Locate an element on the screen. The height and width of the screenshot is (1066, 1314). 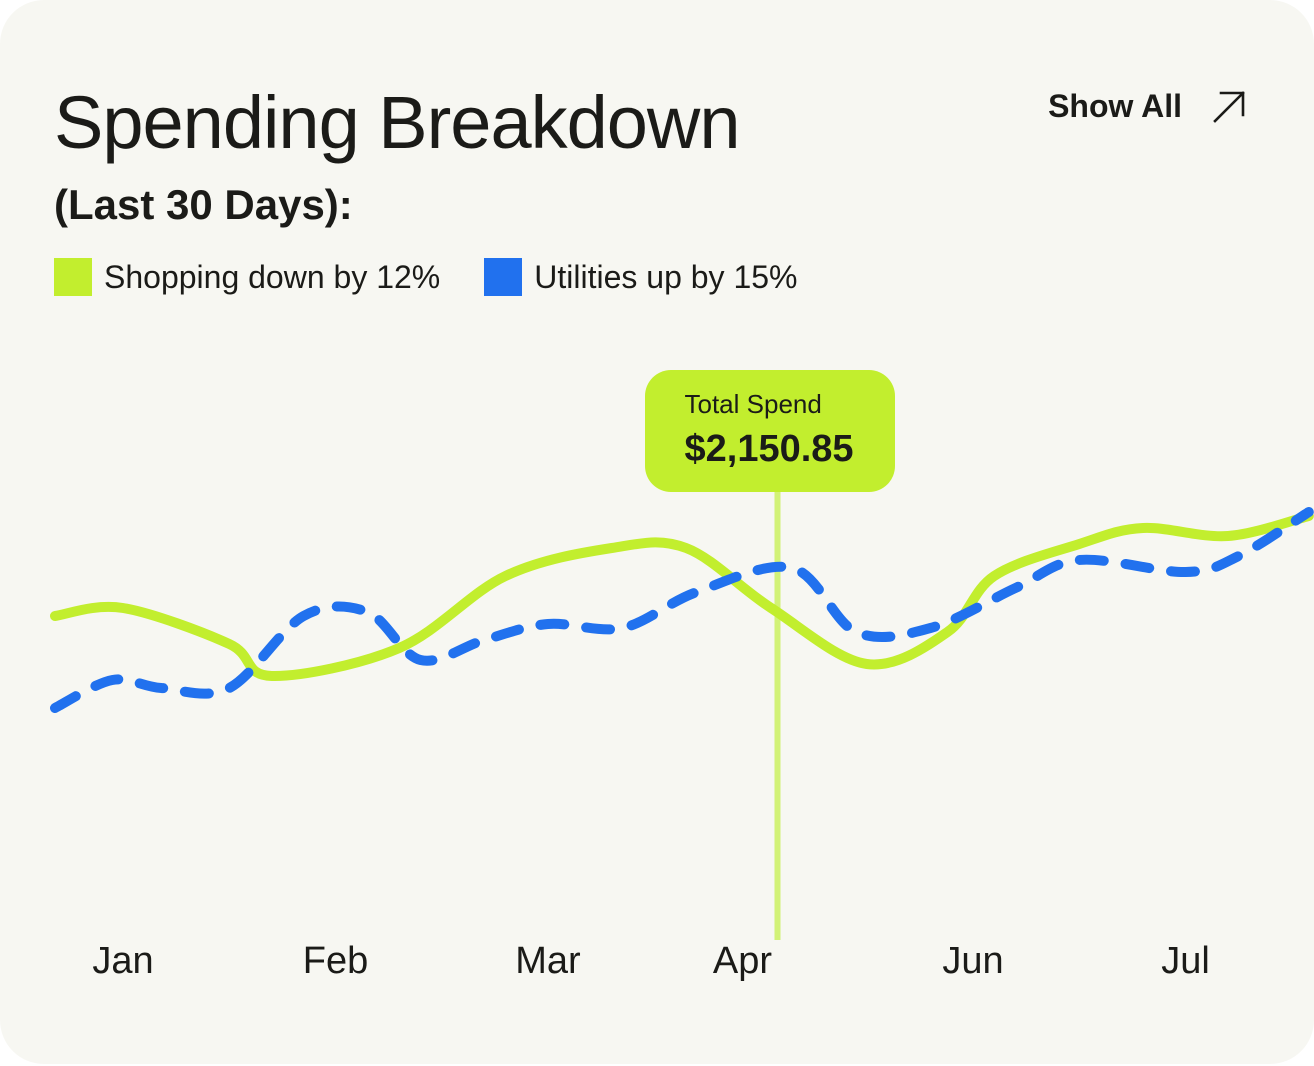
arrow-up-right-icon is located at coordinates (1229, 106).